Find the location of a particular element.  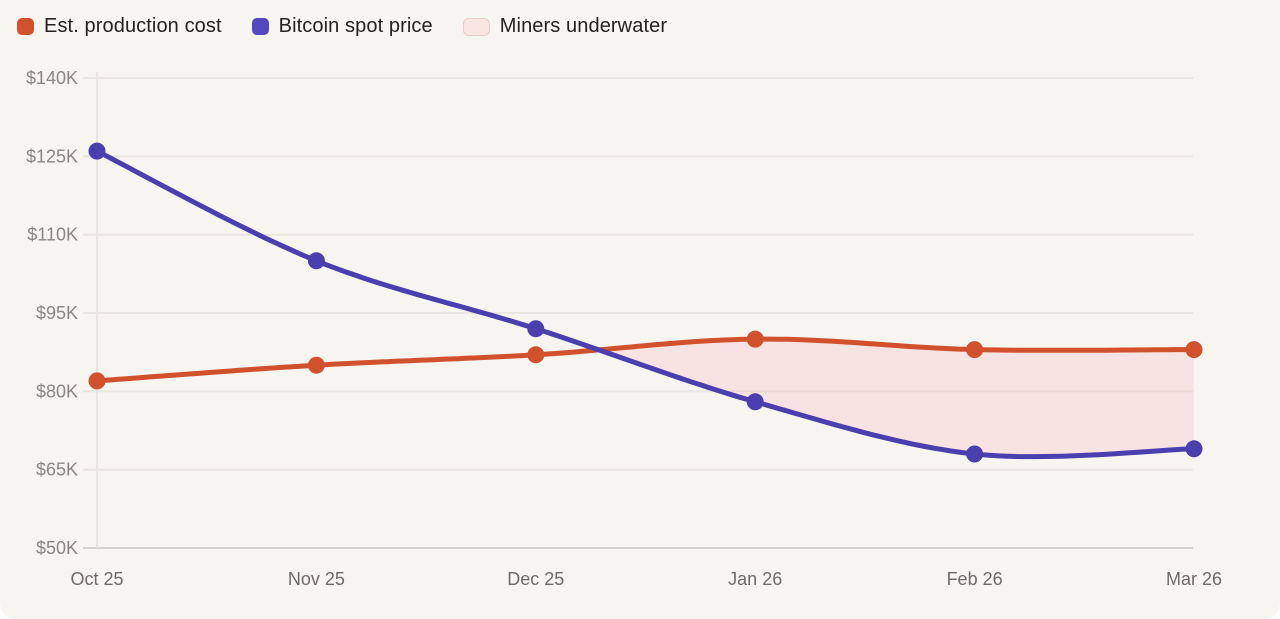

legend-item-production-cost: Est. production cost is located at coordinates (119, 26).